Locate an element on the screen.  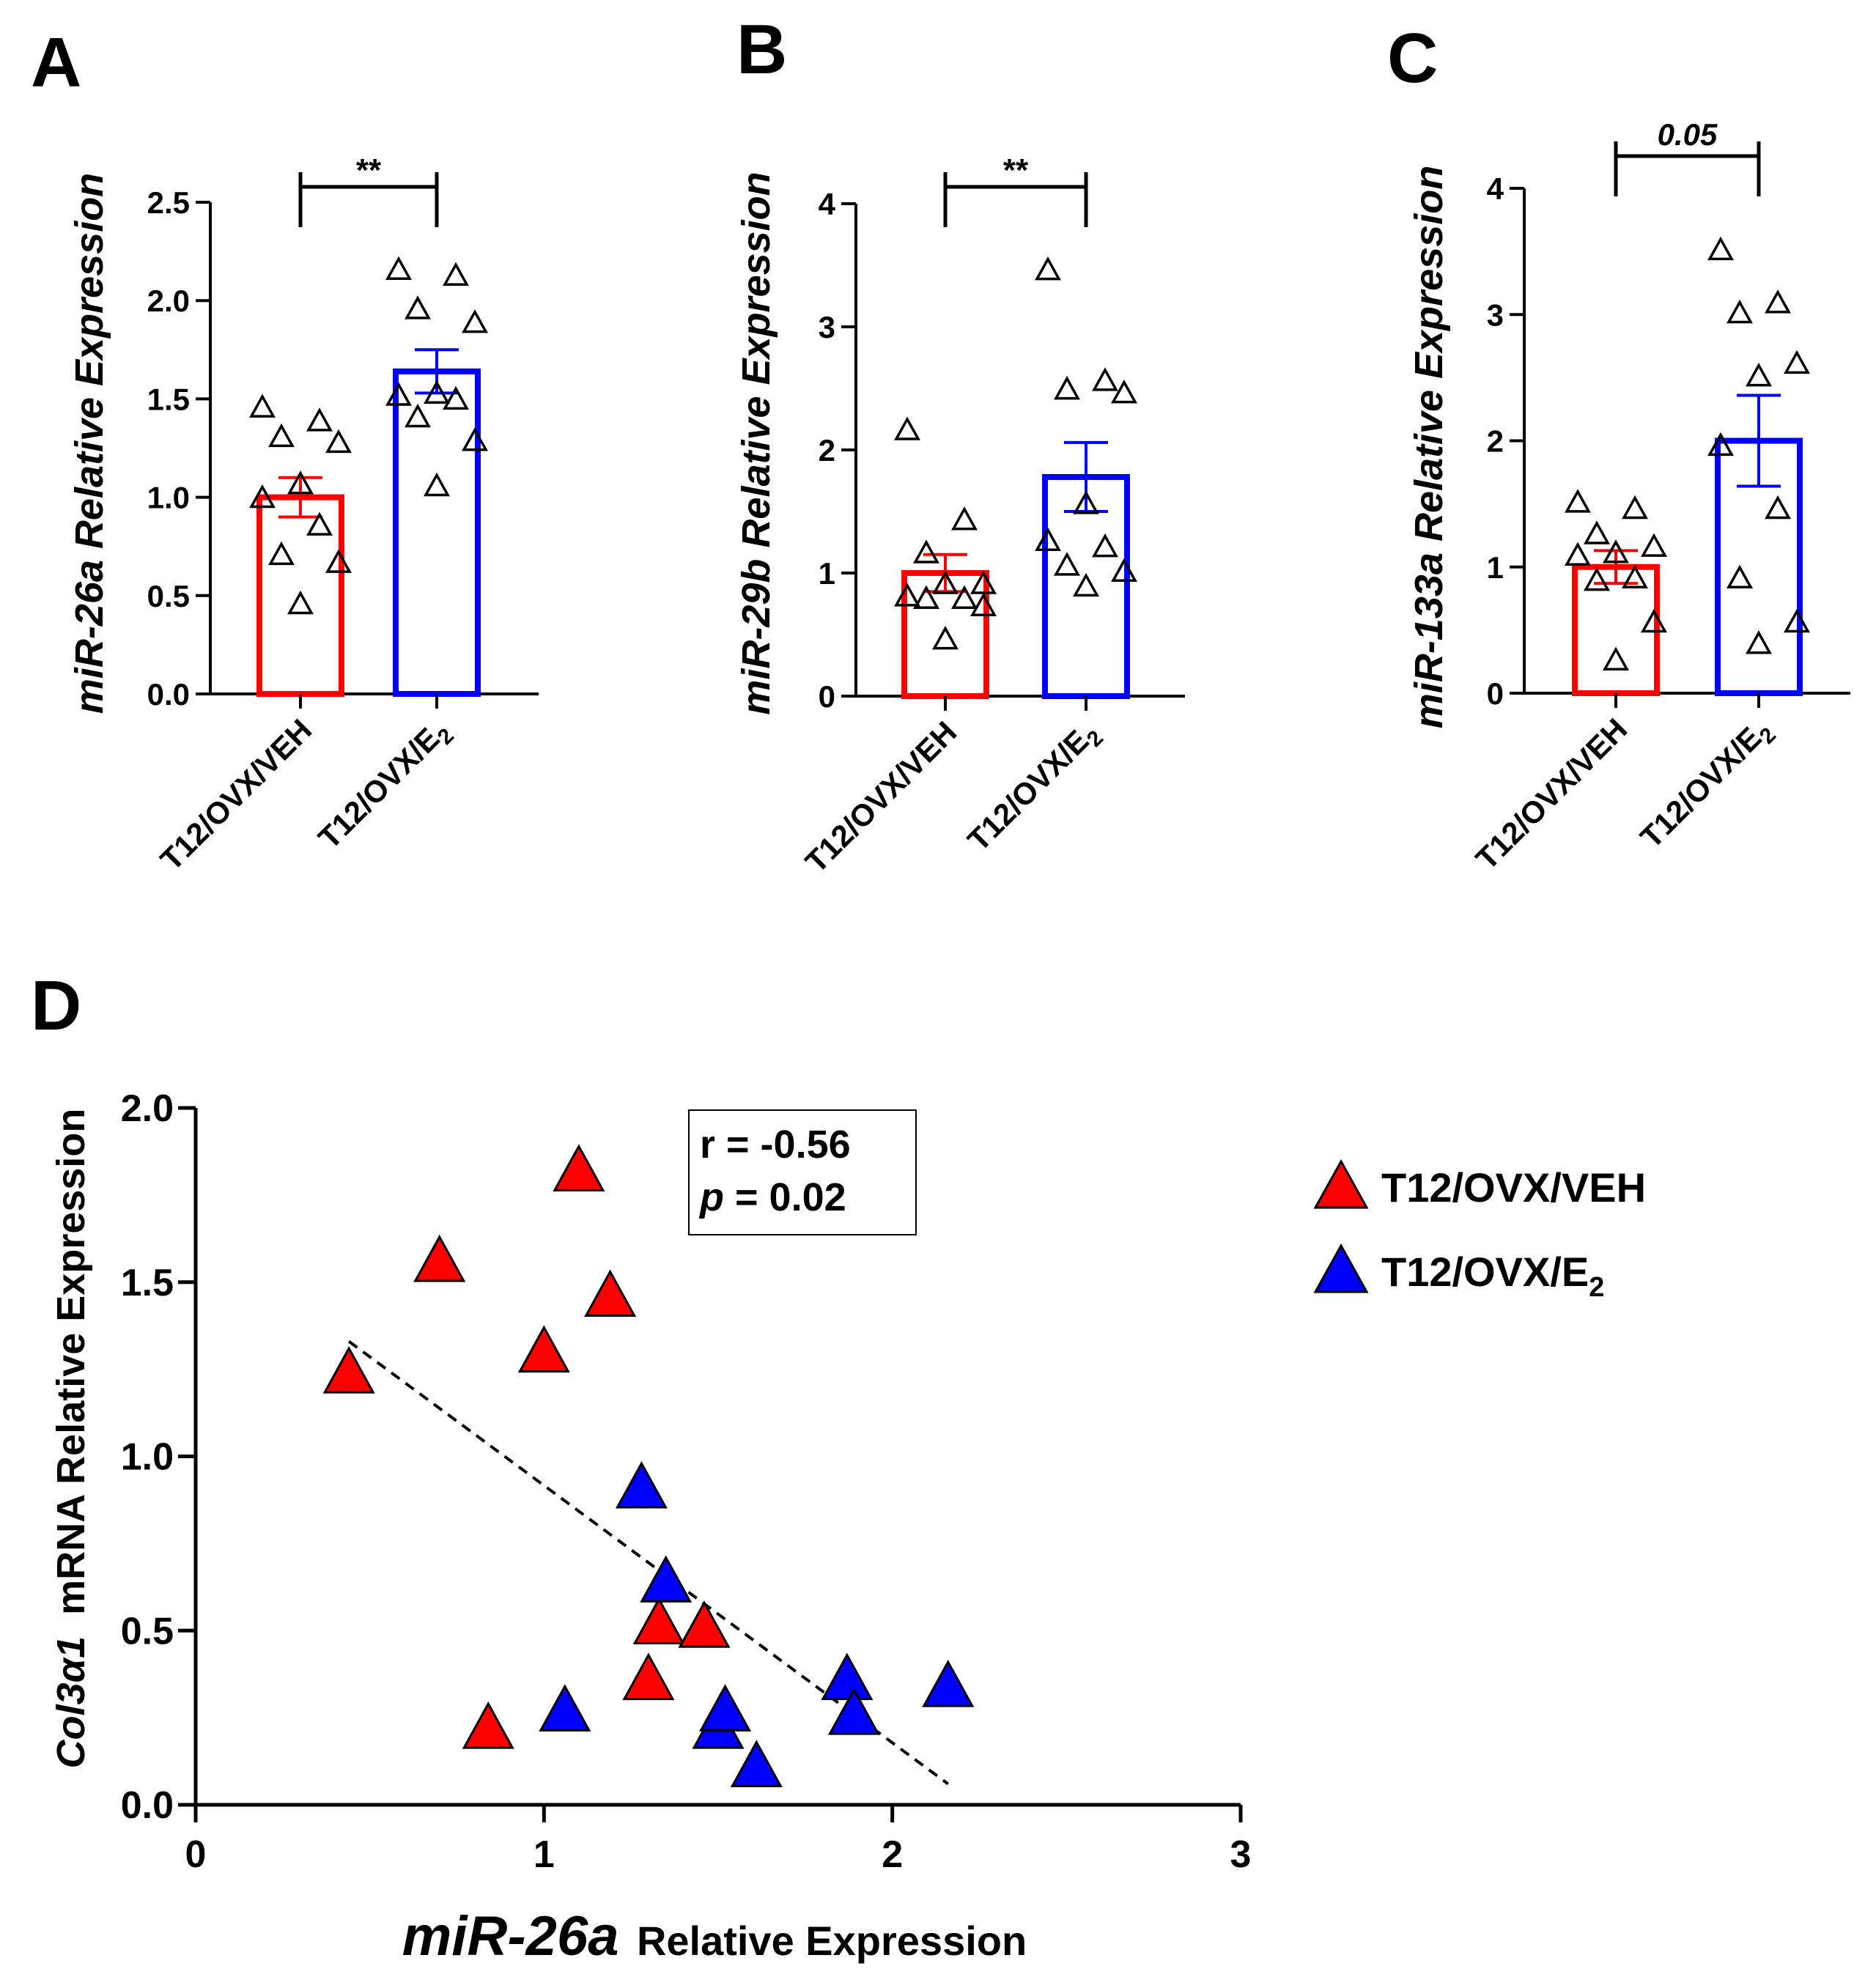
panel-c-y-tick-label: 3 is located at coordinates (1495, 315).